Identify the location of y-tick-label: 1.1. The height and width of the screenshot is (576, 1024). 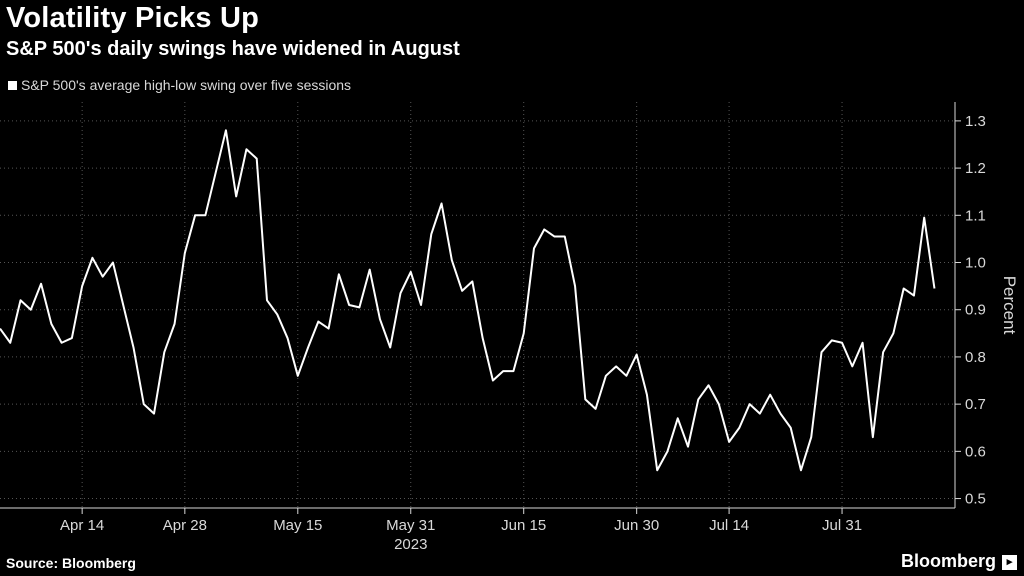
(975, 215).